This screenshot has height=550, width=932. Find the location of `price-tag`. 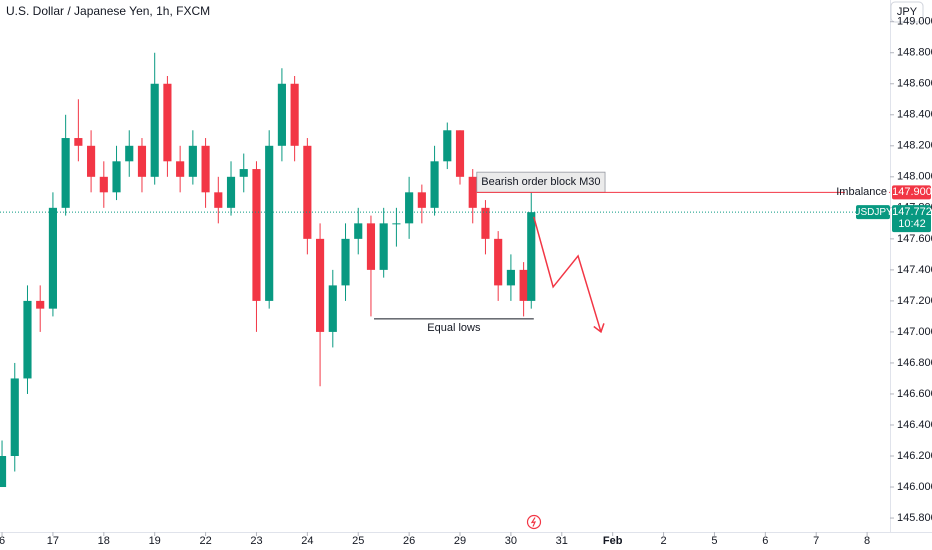

price-tag is located at coordinates (911, 219).